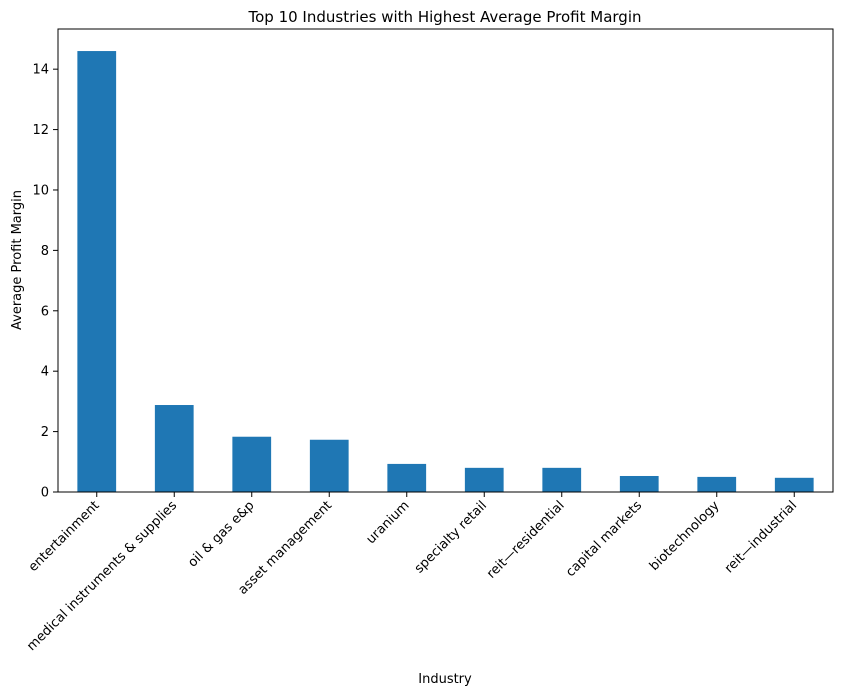 This screenshot has width=843, height=696. I want to click on y-tick-label-3: 6, so click(45, 311).